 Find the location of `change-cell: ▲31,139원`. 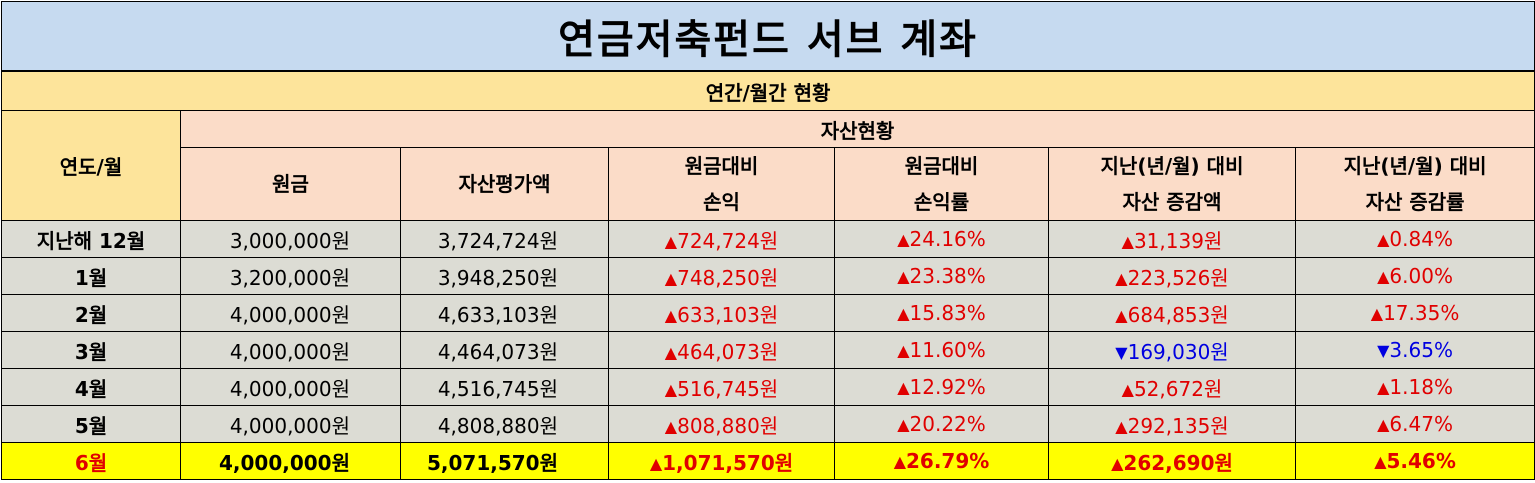

change-cell: ▲31,139원 is located at coordinates (1172, 239).